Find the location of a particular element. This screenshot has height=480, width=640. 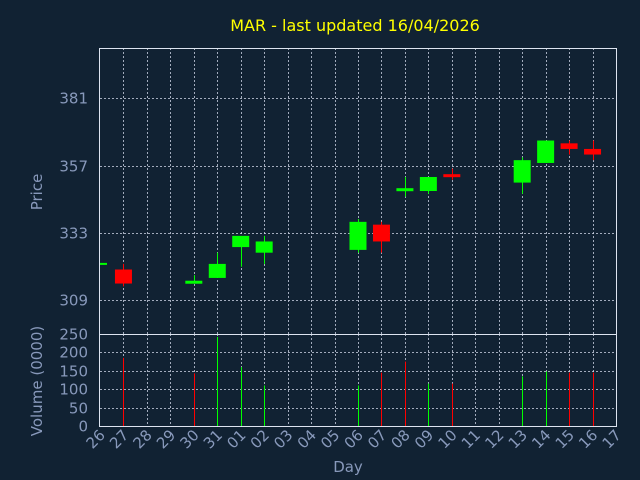

day-tick-label: 13 is located at coordinates (518, 439).